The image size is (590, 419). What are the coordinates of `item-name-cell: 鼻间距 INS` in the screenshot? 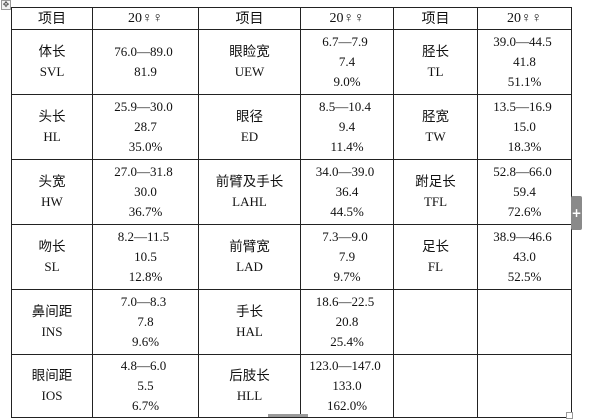 It's located at (52, 322).